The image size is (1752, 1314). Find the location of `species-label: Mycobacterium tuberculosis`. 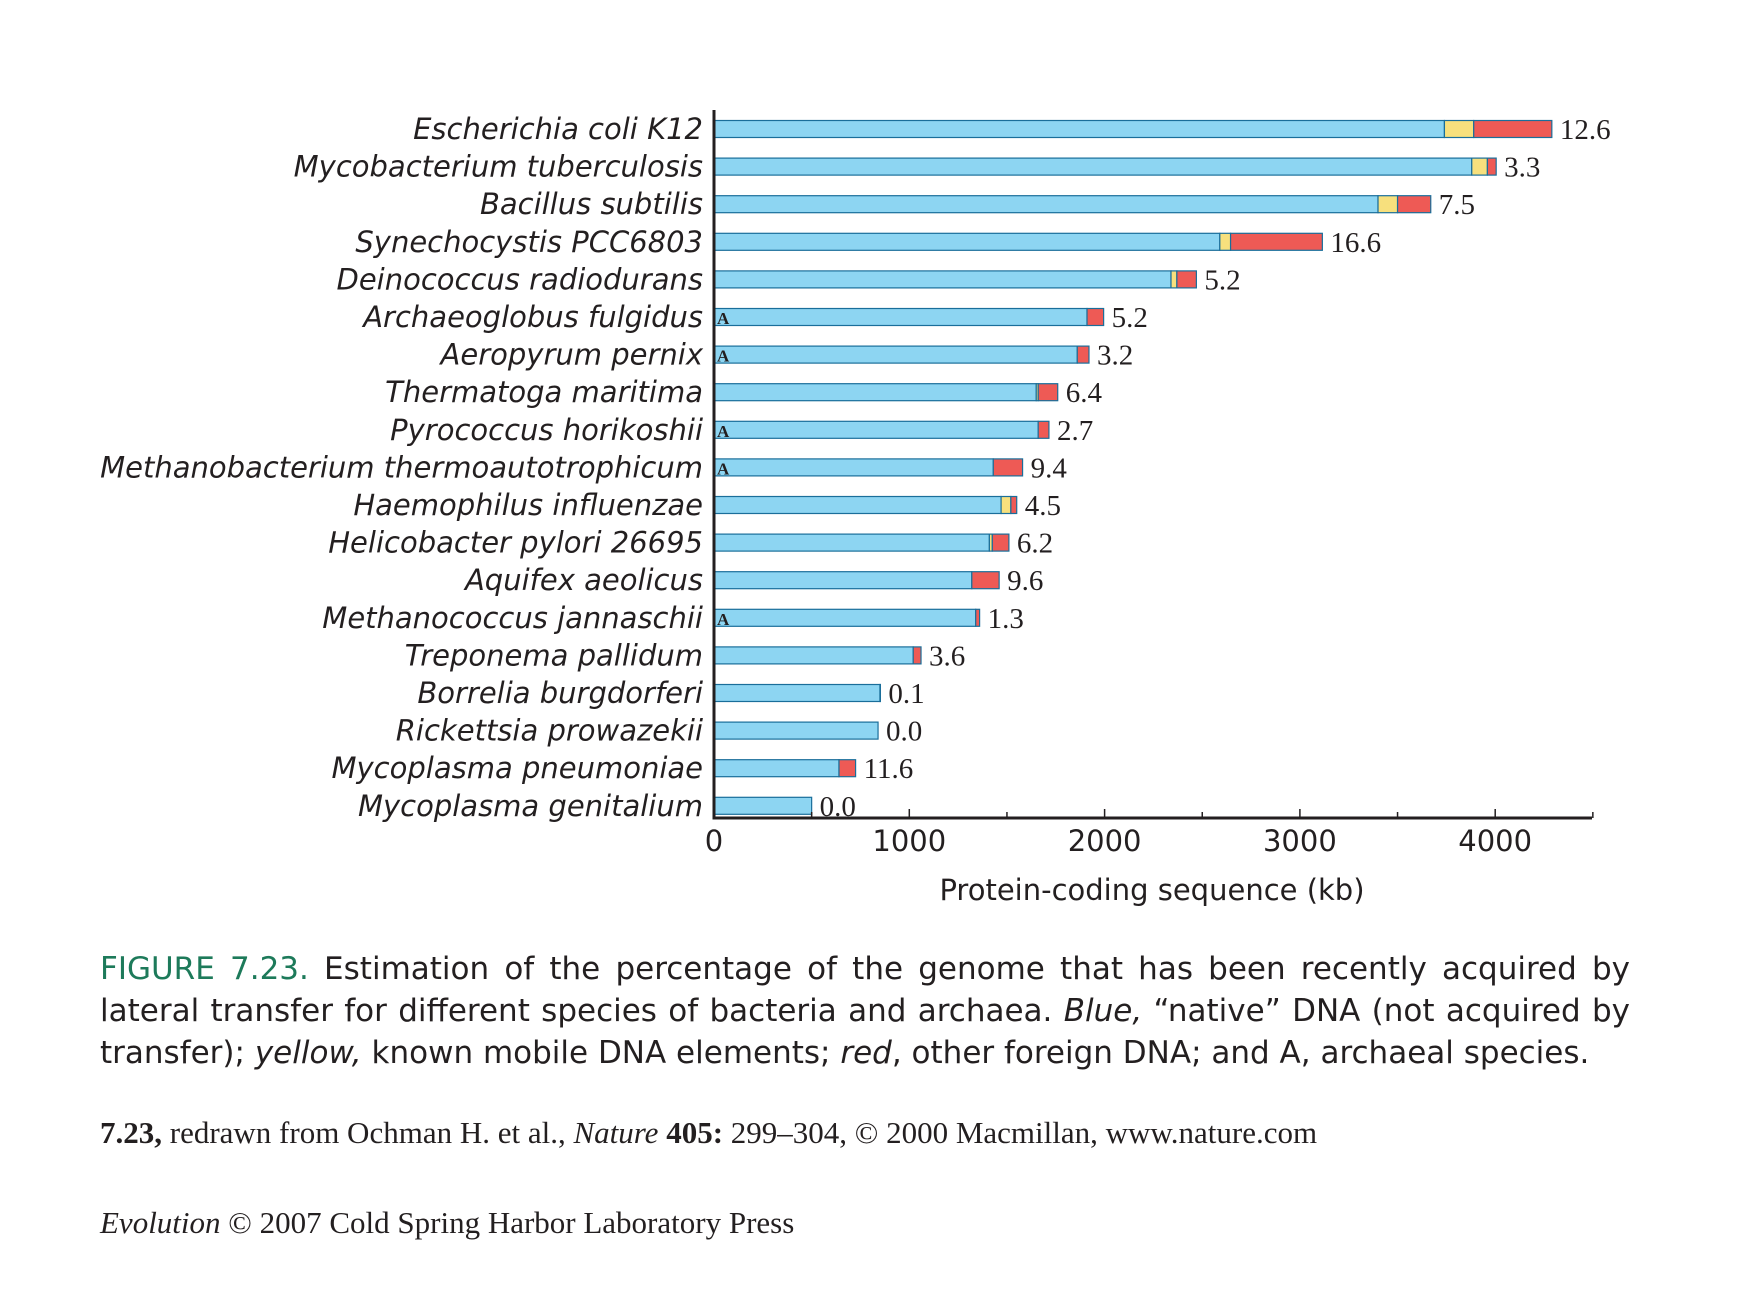

species-label: Mycobacterium tuberculosis is located at coordinates (498, 167).